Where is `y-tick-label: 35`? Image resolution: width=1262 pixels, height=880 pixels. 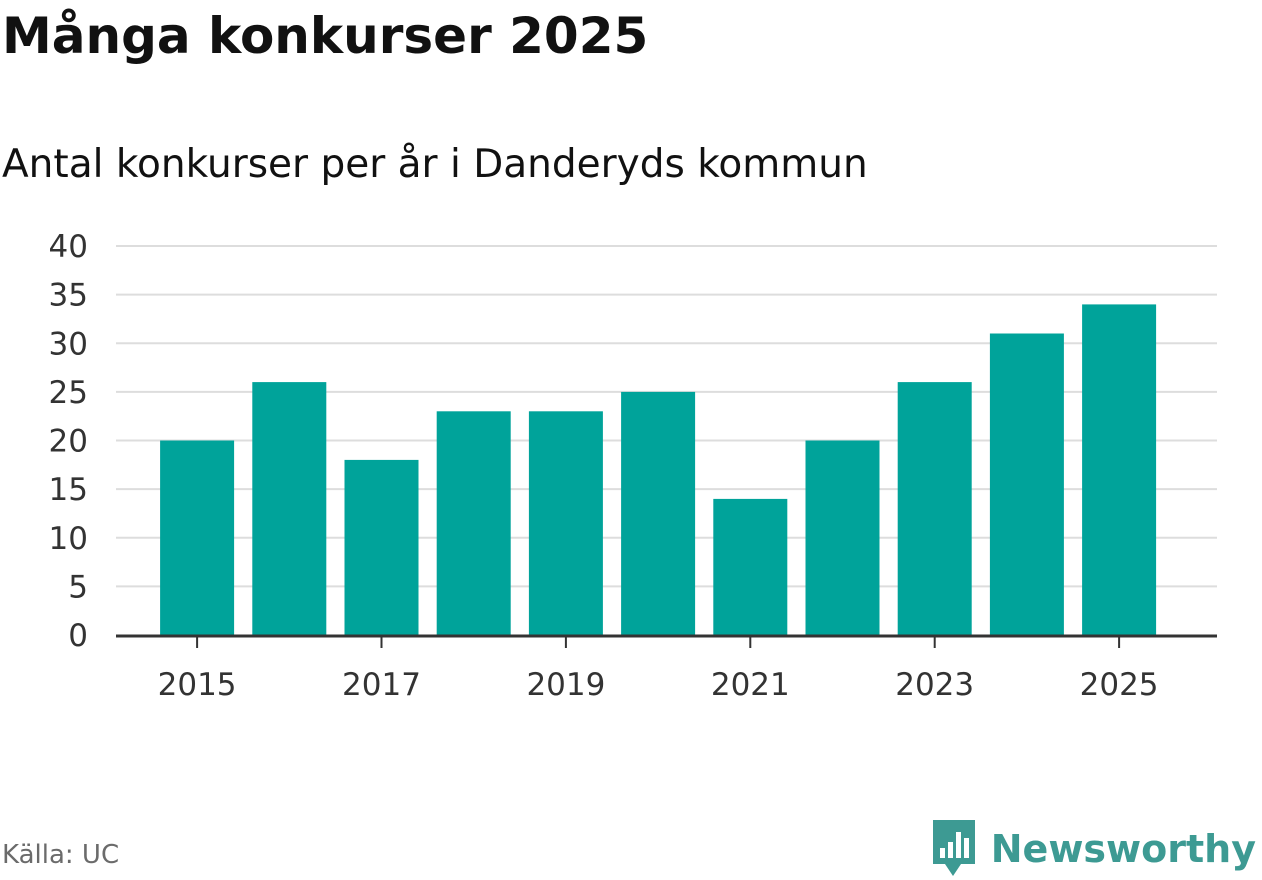
y-tick-label: 35 is located at coordinates (68, 296).